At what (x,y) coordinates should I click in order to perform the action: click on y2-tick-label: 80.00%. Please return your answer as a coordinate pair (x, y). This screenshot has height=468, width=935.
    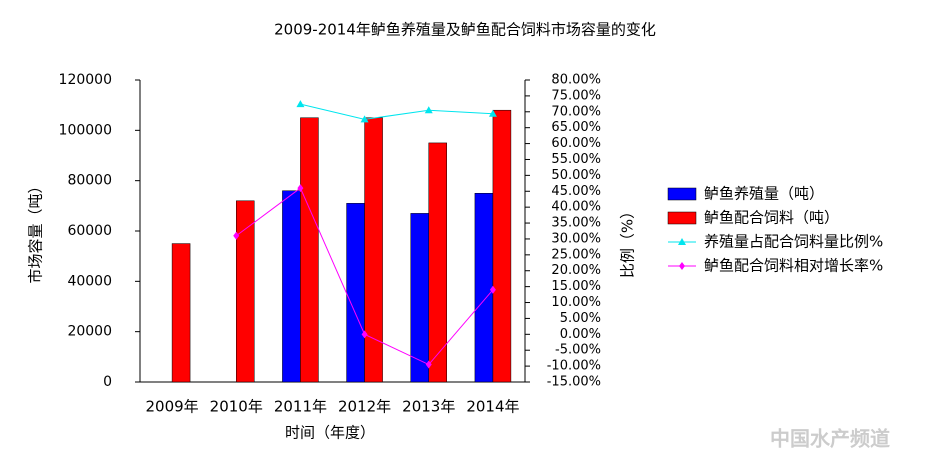
    Looking at the image, I should click on (576, 80).